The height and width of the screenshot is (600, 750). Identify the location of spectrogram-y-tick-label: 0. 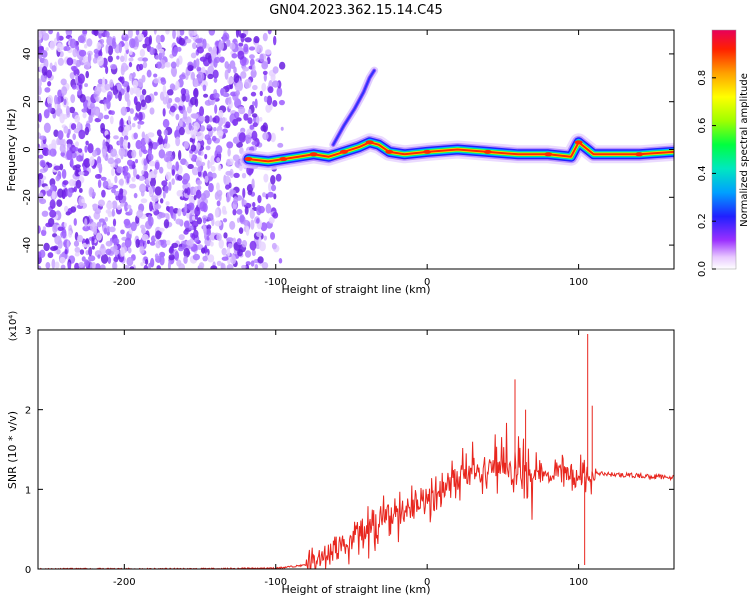
(27, 149).